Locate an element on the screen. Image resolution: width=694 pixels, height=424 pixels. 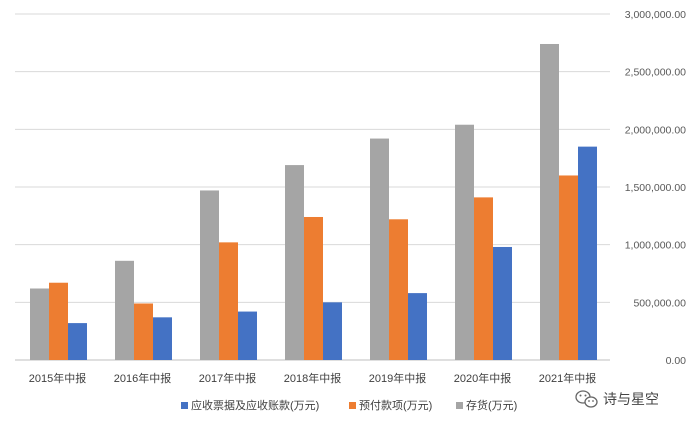
x-tick-label: 2018年中报 is located at coordinates (312, 378).